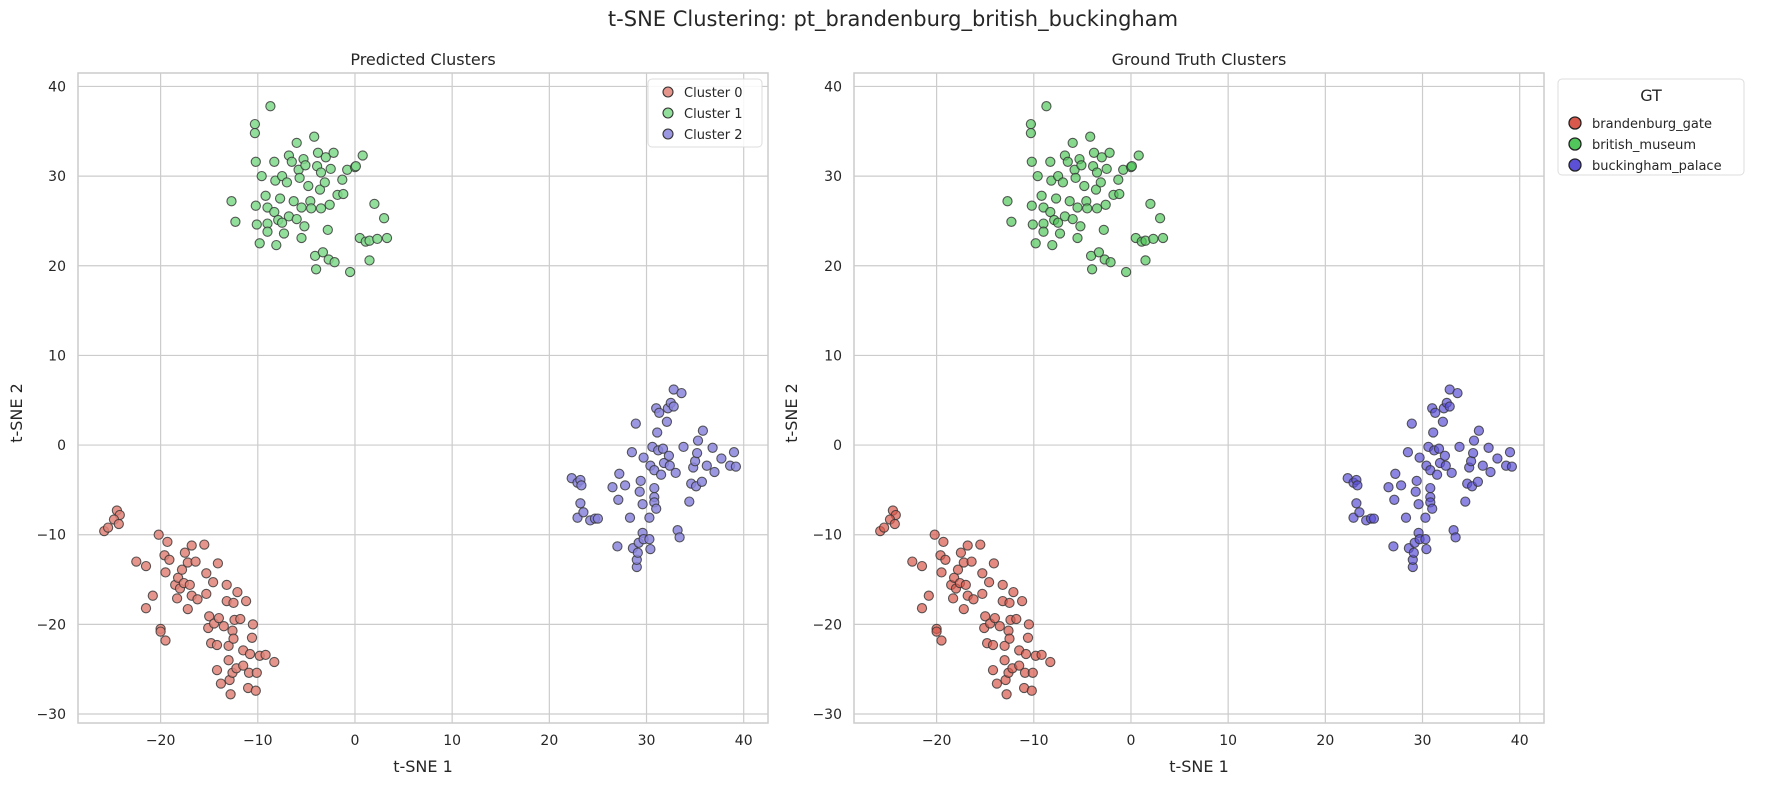 This screenshot has width=1786, height=786. What do you see at coordinates (57, 87) in the screenshot?
I see `y-tick-label: 40` at bounding box center [57, 87].